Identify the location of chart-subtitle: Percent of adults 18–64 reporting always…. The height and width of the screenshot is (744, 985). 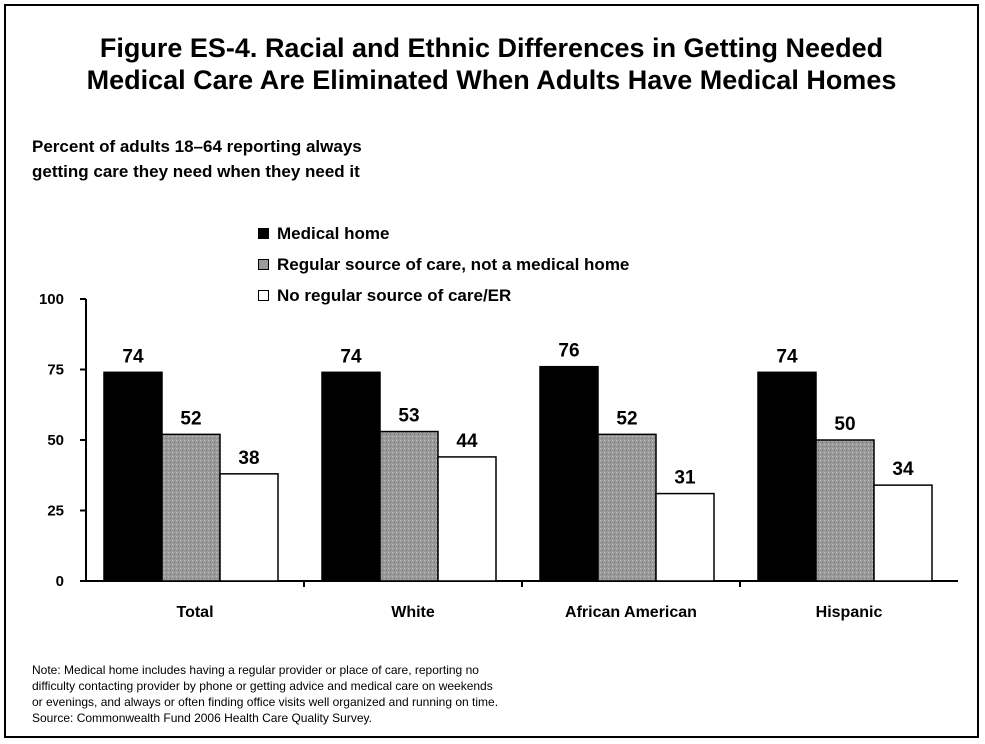
(312, 159).